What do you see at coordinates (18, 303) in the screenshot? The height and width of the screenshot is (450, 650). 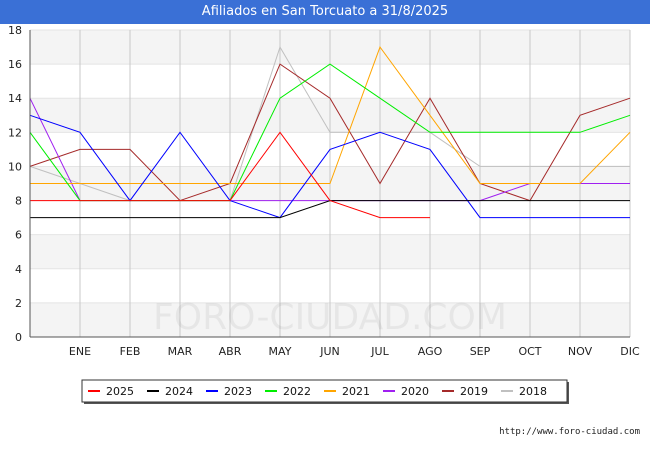 I see `y-tick-label: 2` at bounding box center [18, 303].